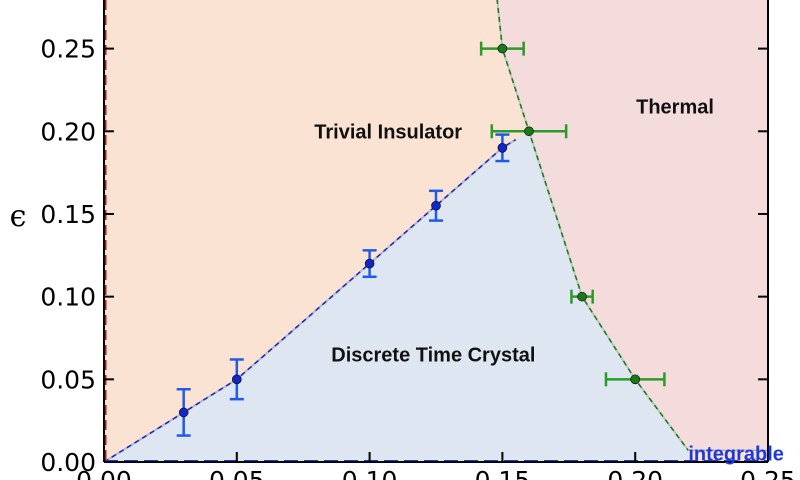 Image resolution: width=800 pixels, height=480 pixels. What do you see at coordinates (68, 379) in the screenshot?
I see `y-tick-label: 0.05` at bounding box center [68, 379].